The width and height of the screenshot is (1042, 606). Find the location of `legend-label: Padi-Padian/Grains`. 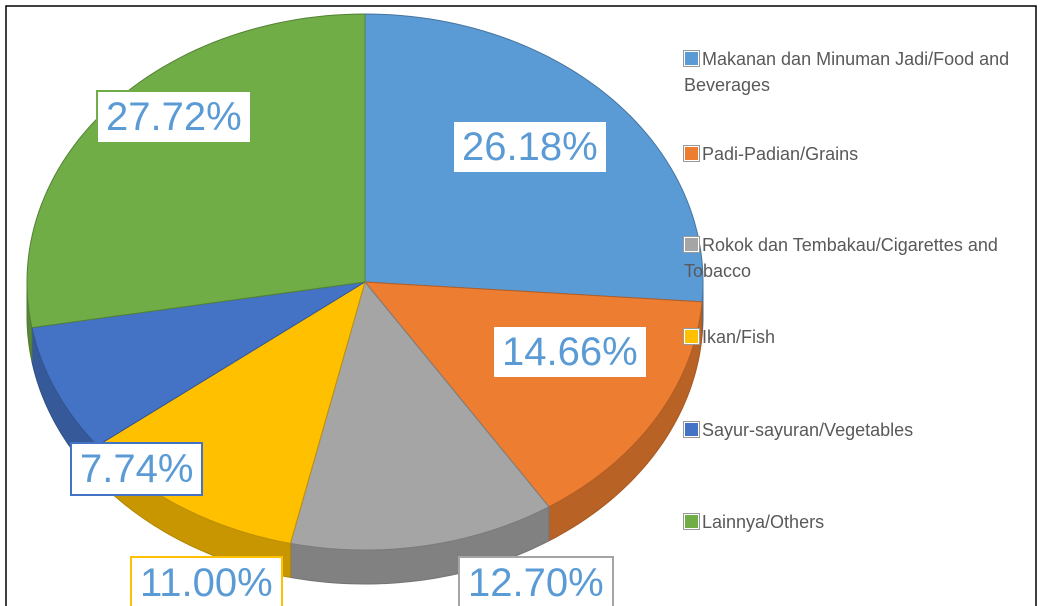

legend-label: Padi-Padian/Grains is located at coordinates (780, 154).